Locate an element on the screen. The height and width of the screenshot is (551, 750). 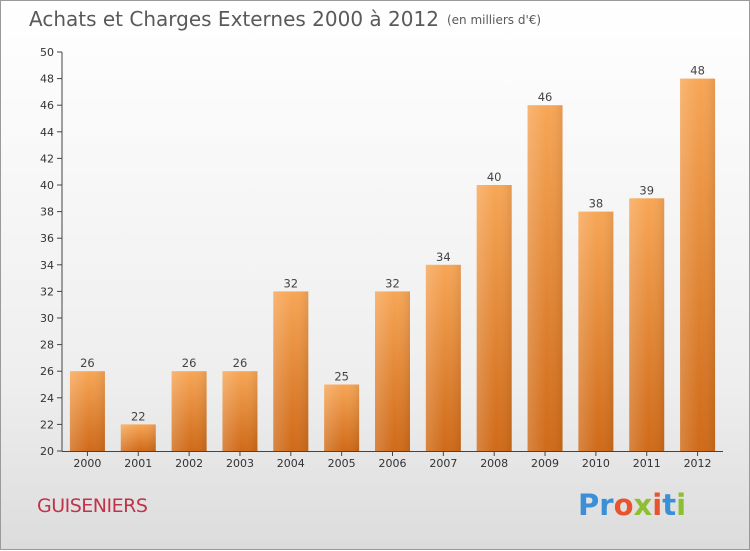
logo-letter: o is located at coordinates (623, 505).